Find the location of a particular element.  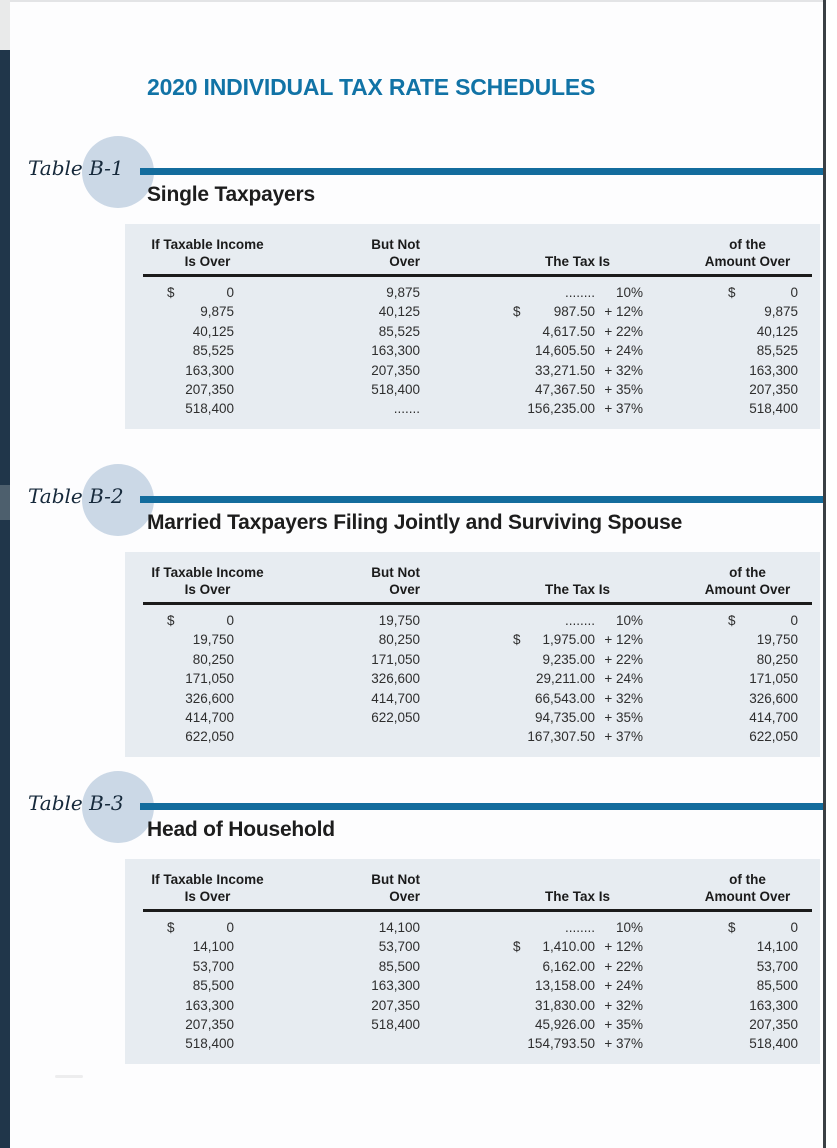

cell-amount-over: 40,125 is located at coordinates (747, 331).